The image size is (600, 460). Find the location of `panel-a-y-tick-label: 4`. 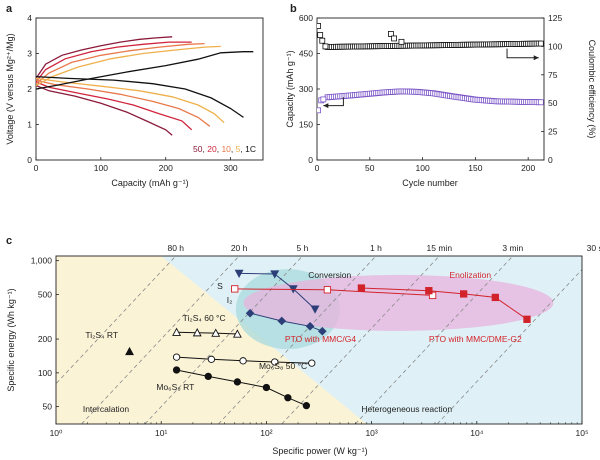

panel-a-y-tick-label: 4 is located at coordinates (29, 18).